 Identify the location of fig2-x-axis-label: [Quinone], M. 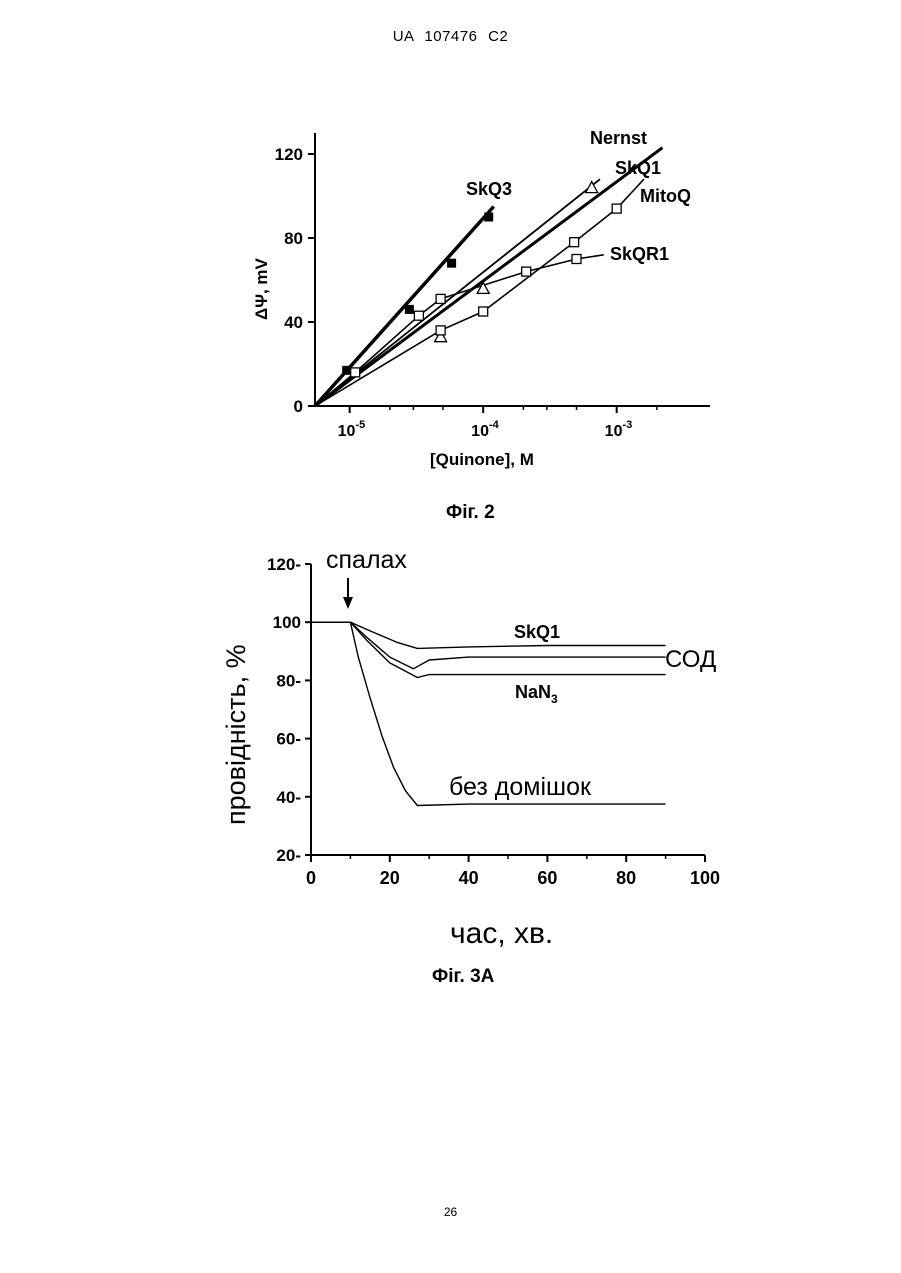
(482, 459).